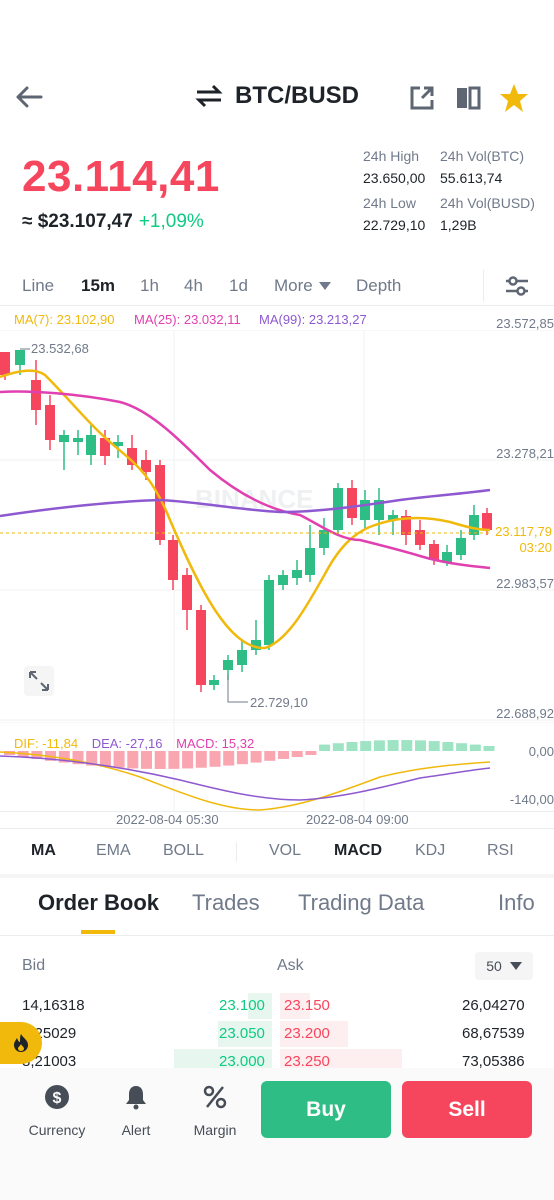  I want to click on ind-ma: MA, so click(43, 850).